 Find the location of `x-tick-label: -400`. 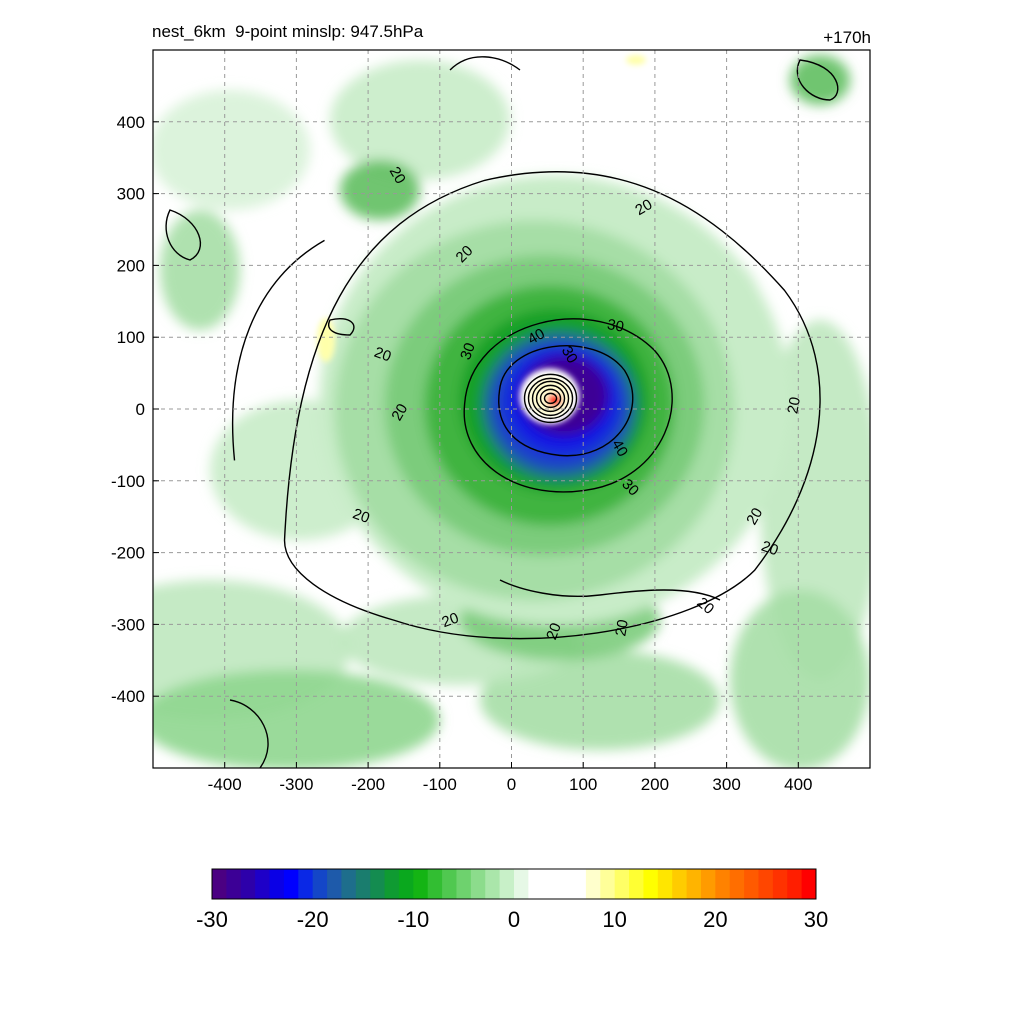

x-tick-label: -400 is located at coordinates (225, 784).